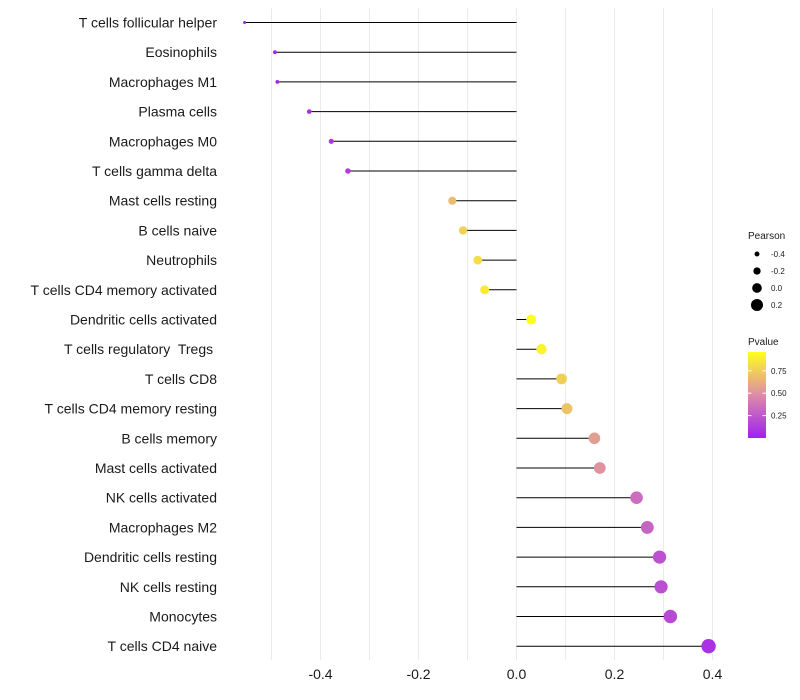  I want to click on pearson-legend-label: 0.2, so click(777, 305).